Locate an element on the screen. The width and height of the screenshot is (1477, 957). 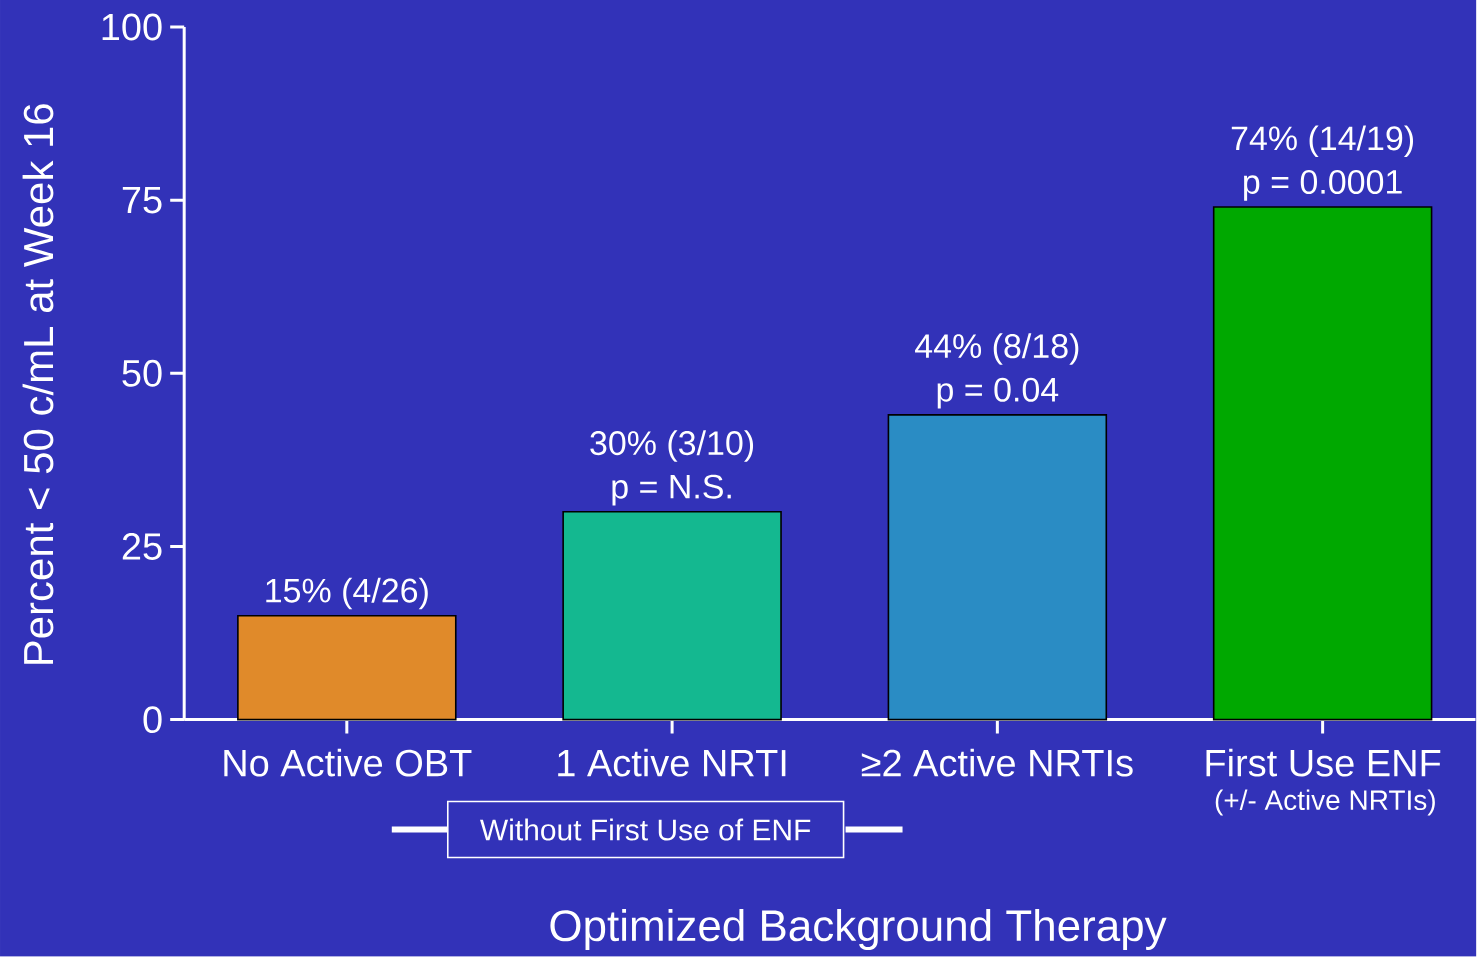
x-axis-title: Optimized Background Therapy is located at coordinates (858, 930).